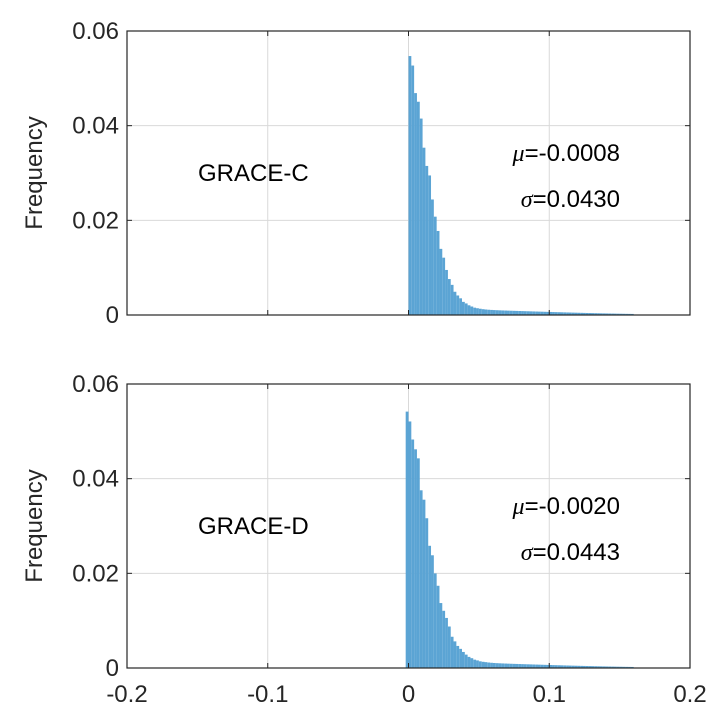 This screenshot has width=727, height=727. I want to click on y-tick-label: 0, so click(112, 668).